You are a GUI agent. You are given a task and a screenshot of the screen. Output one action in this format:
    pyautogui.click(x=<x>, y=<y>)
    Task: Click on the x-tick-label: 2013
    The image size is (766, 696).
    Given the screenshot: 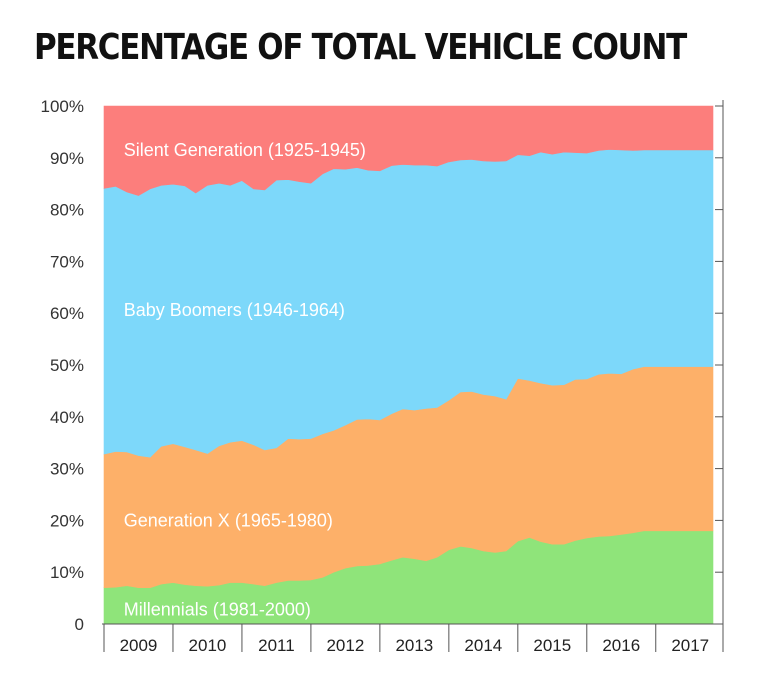 What is the action you would take?
    pyautogui.click(x=414, y=645)
    